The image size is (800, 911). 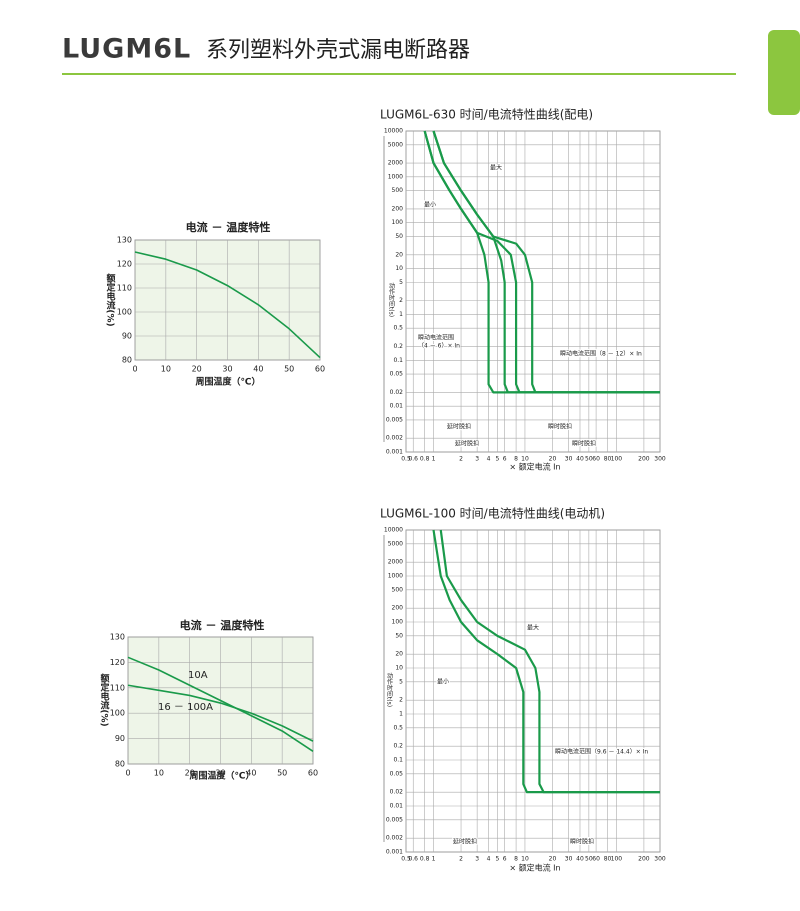 What do you see at coordinates (401, 714) in the screenshot?
I see `y-tick-label: 1` at bounding box center [401, 714].